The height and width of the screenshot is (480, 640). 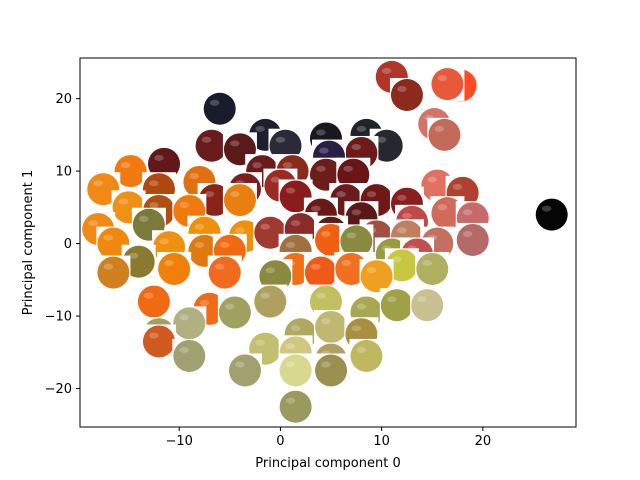 I want to click on y-axis-label: Principal component 1, so click(x=28, y=242).